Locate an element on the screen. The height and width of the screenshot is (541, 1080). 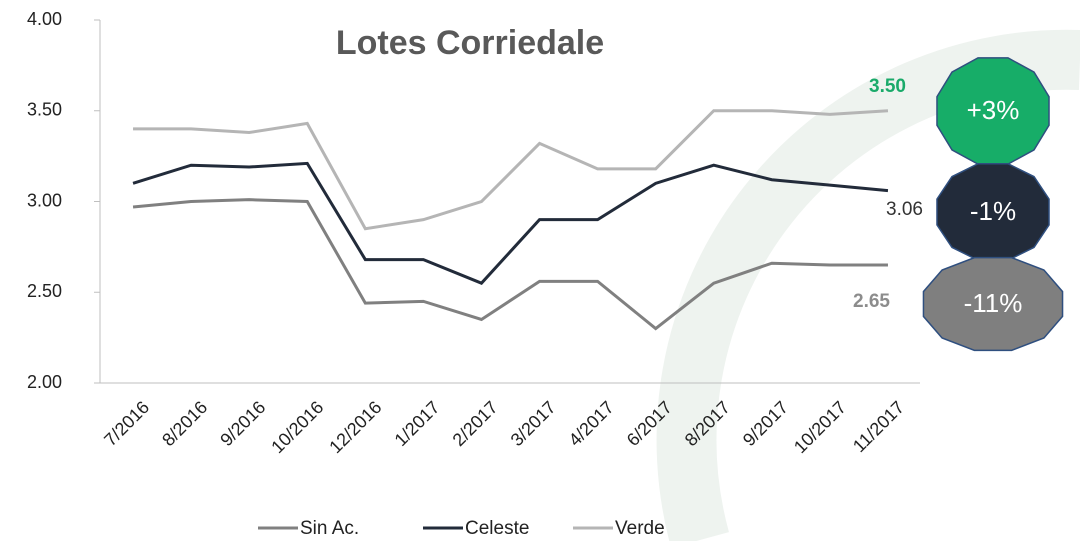
x-tick-label: 4/2017 is located at coordinates (591, 423).